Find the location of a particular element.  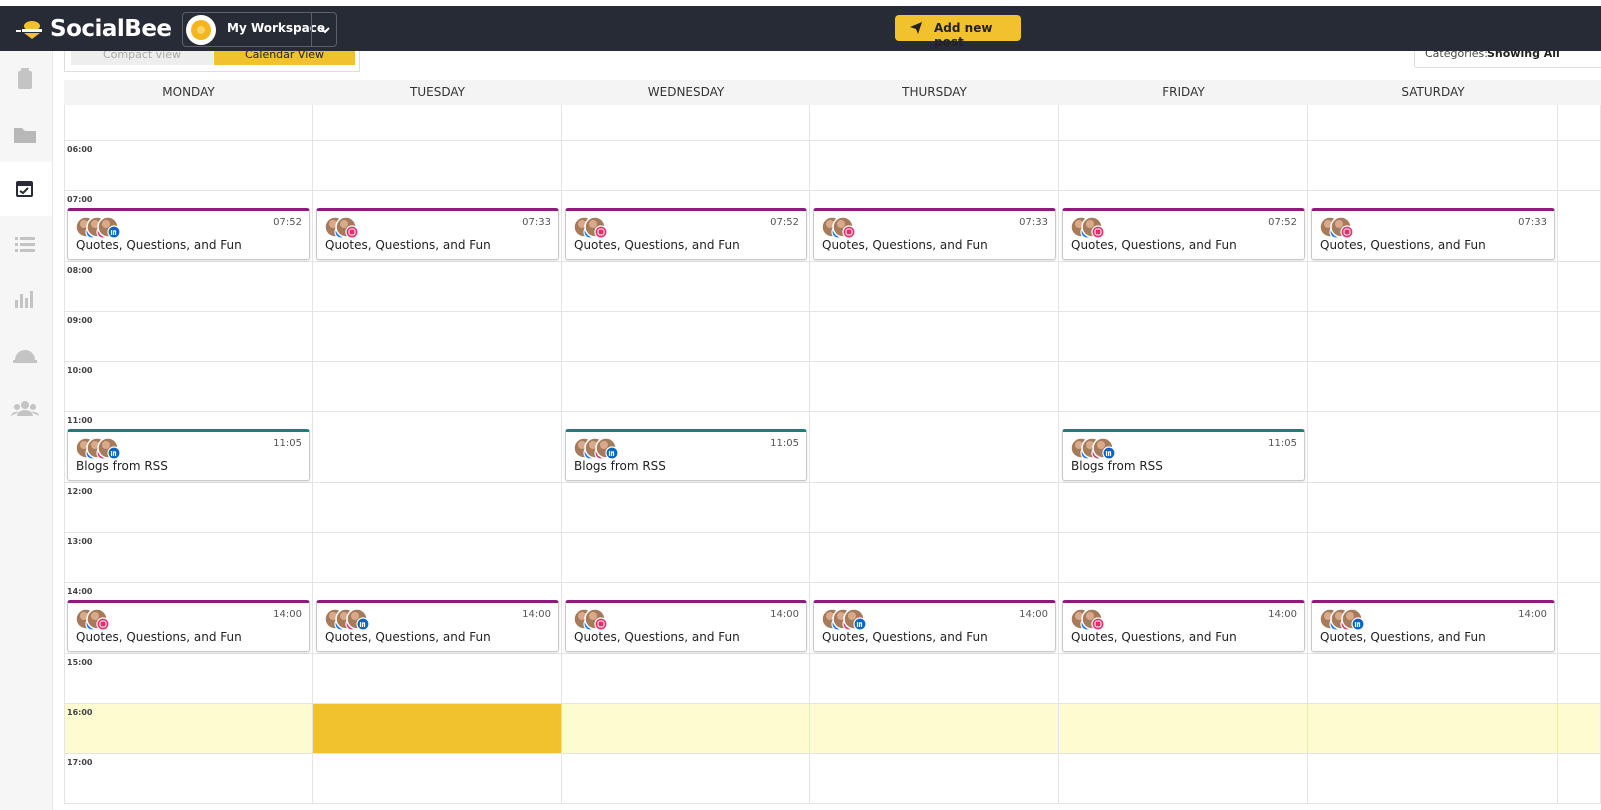

nav-categories is located at coordinates (26, 135).